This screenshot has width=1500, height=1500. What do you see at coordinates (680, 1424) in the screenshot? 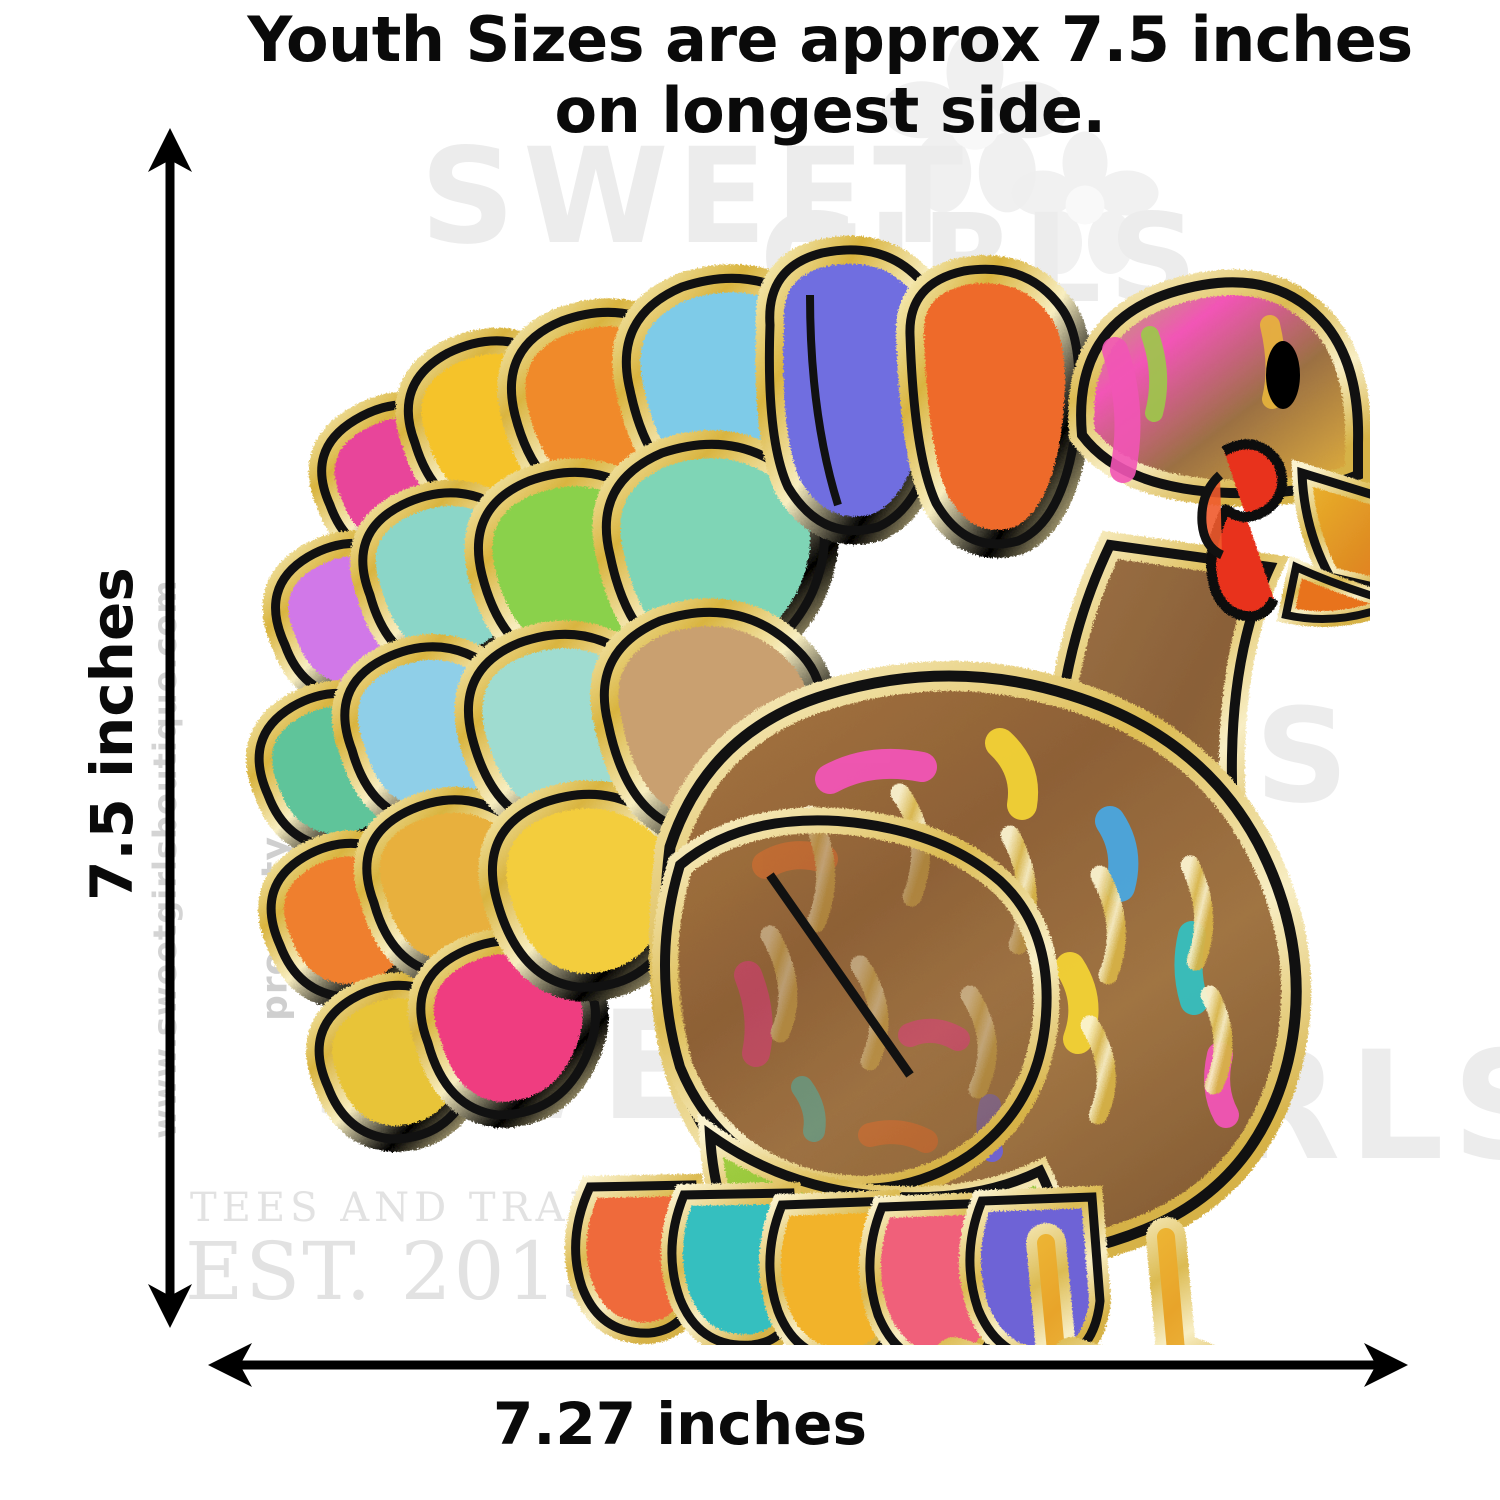
I see `width-dimension-label: 7.27 inches` at bounding box center [680, 1424].